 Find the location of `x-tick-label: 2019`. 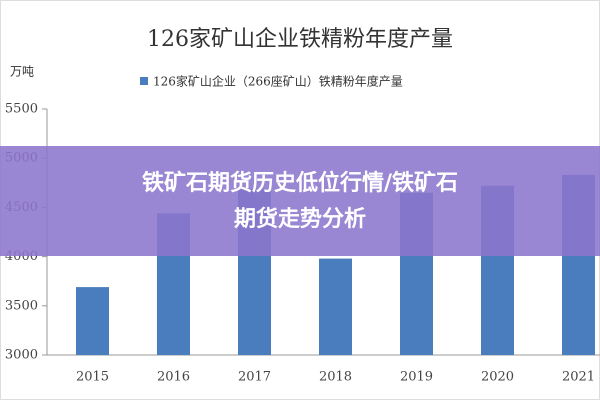

x-tick-label: 2019 is located at coordinates (416, 377).